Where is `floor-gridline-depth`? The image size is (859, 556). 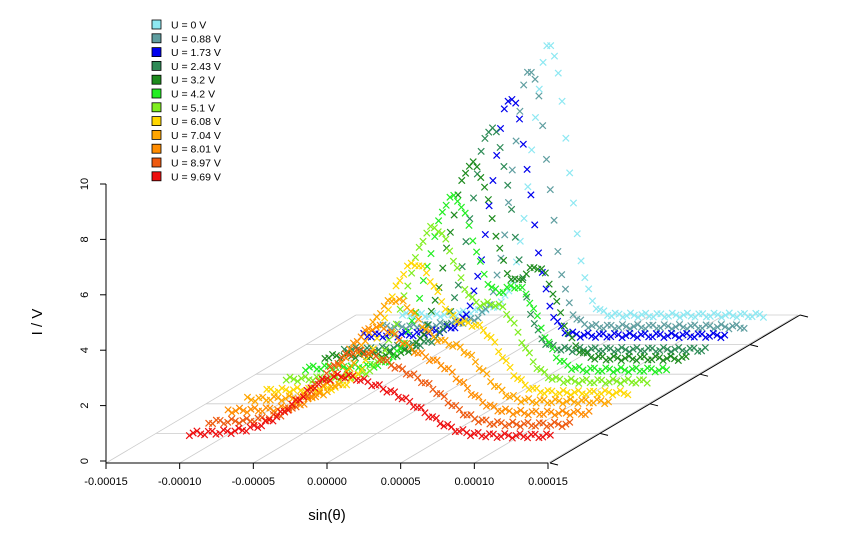 floor-gridline-depth is located at coordinates (378, 389).